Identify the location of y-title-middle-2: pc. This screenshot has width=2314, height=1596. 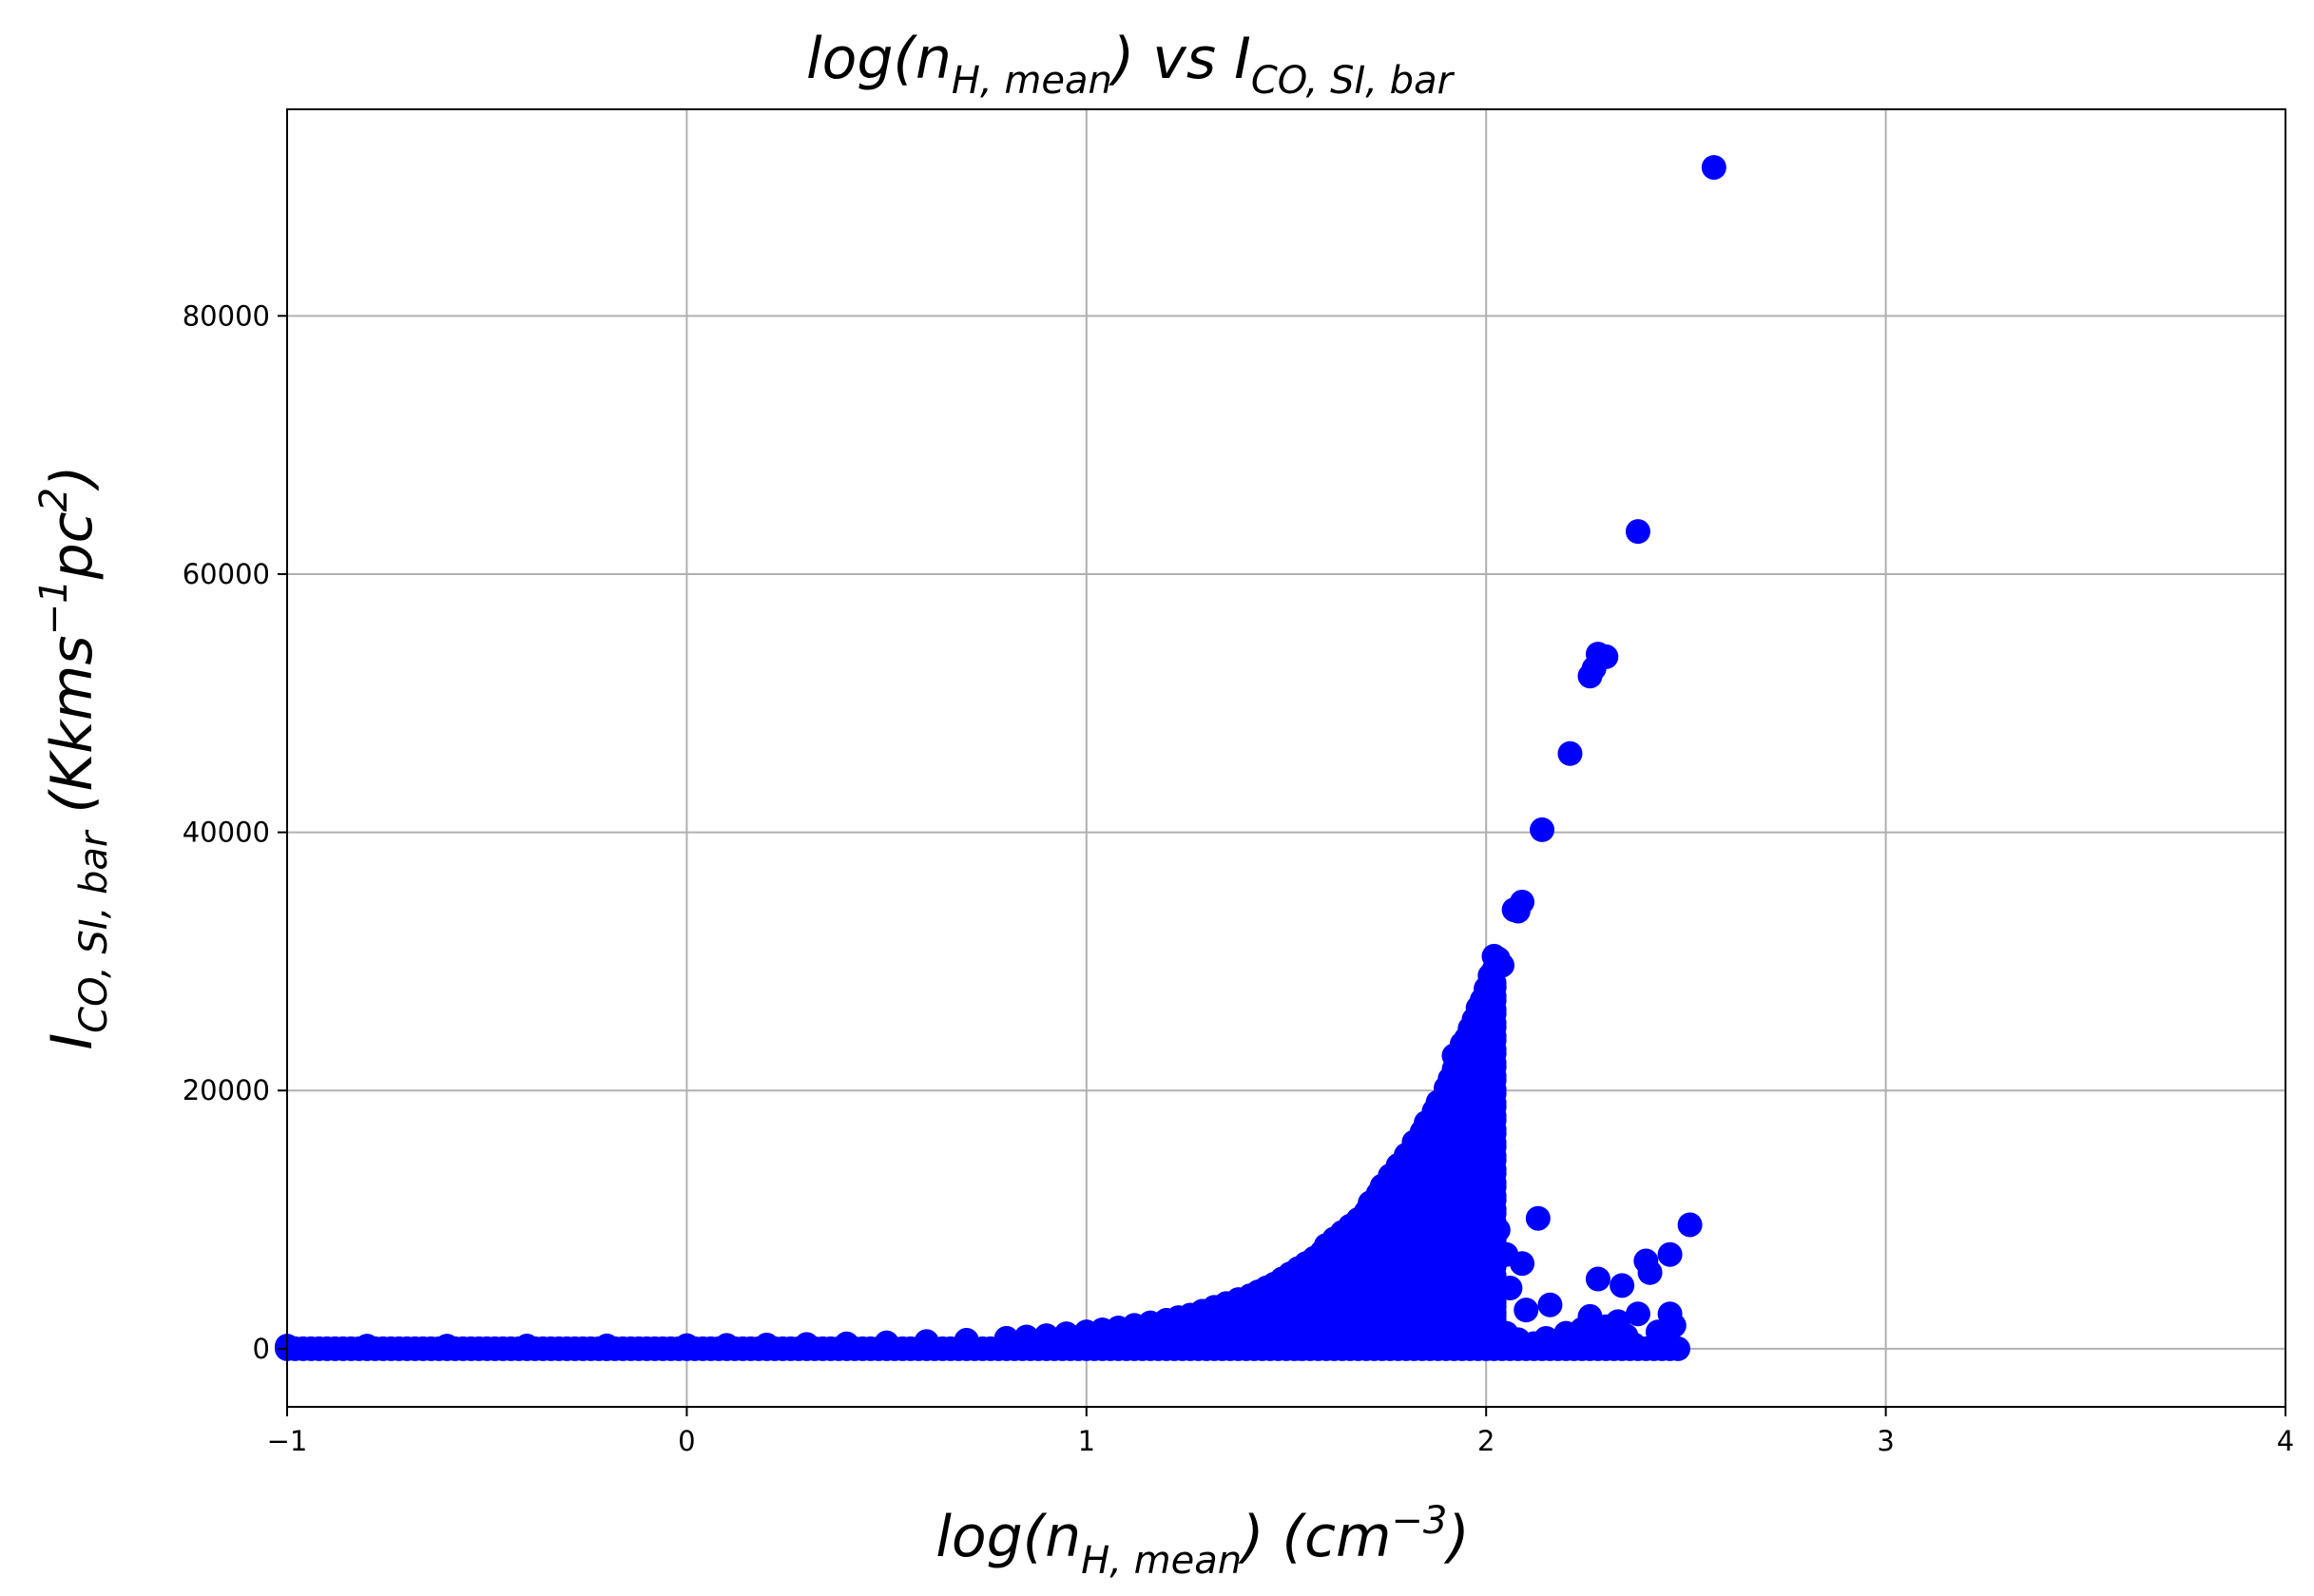
(72, 545).